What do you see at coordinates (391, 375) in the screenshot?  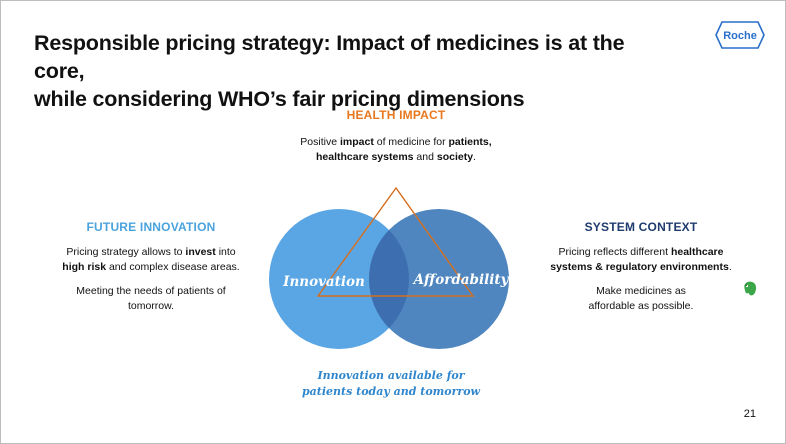 I see `caption-line-1: Innovation available for` at bounding box center [391, 375].